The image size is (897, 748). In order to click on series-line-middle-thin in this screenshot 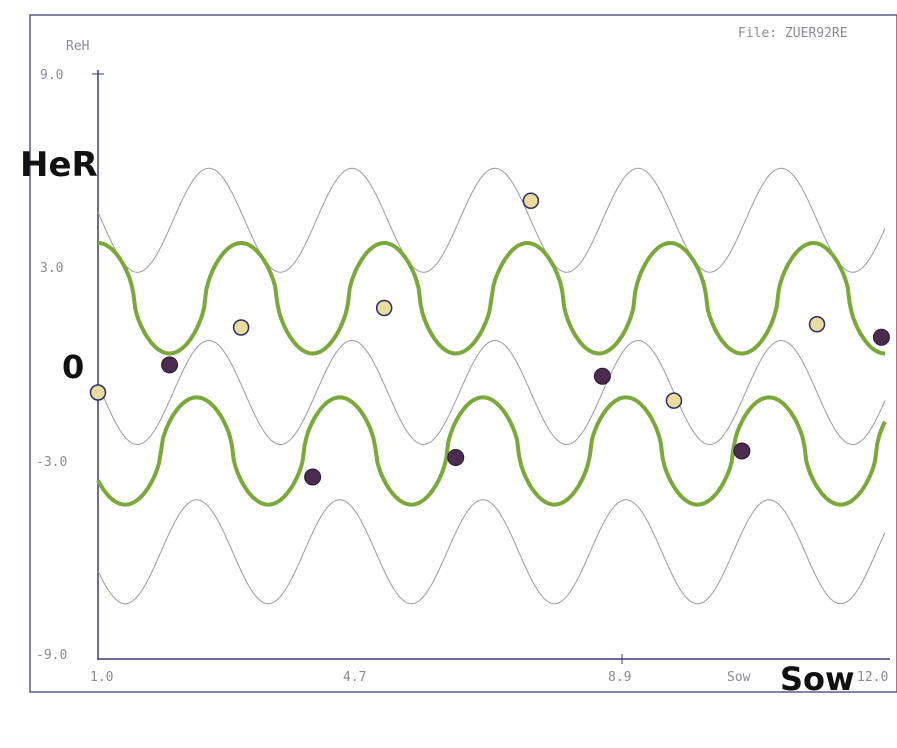, I will do `click(491, 392)`.